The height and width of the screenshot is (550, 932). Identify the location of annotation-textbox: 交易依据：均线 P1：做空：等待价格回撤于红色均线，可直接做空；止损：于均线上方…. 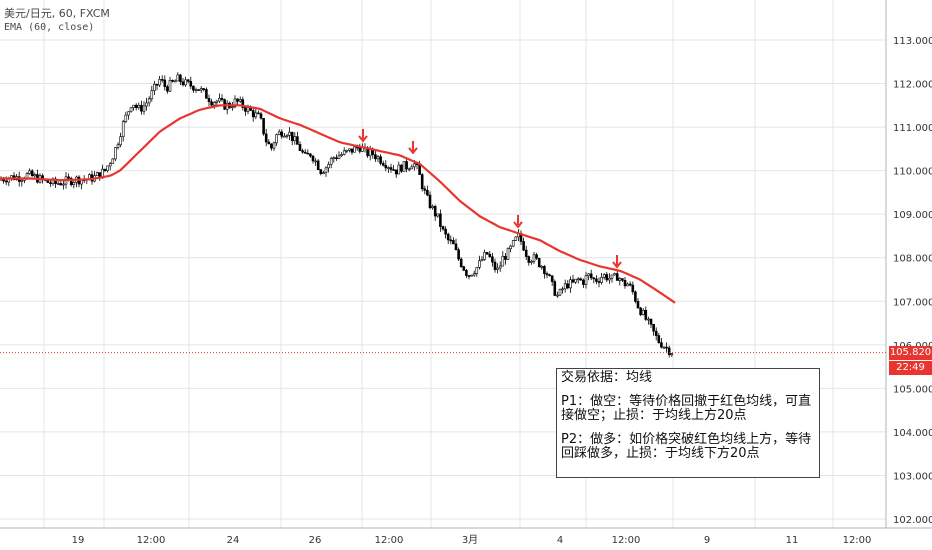
(688, 423).